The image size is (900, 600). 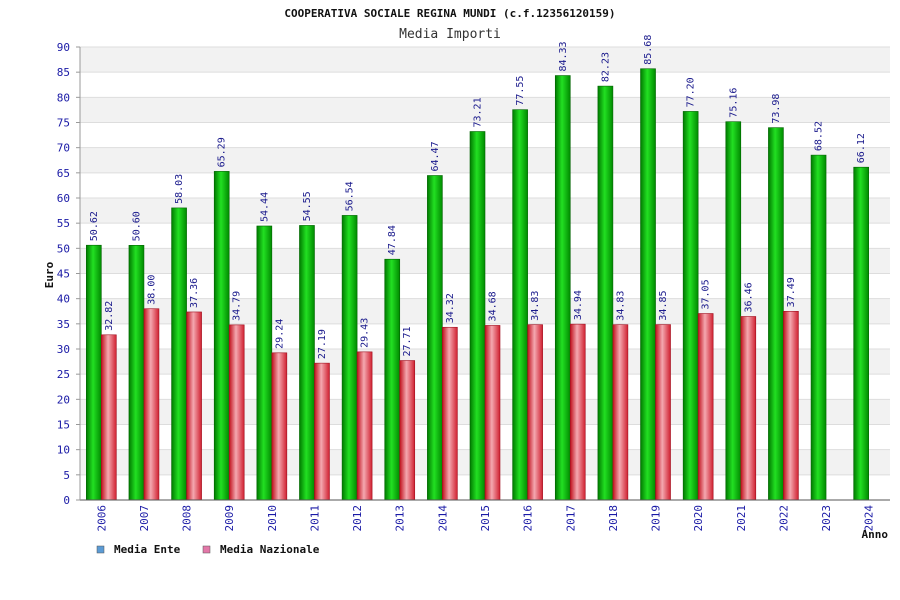 What do you see at coordinates (776, 109) in the screenshot?
I see `bar-value-label: 73.98` at bounding box center [776, 109].